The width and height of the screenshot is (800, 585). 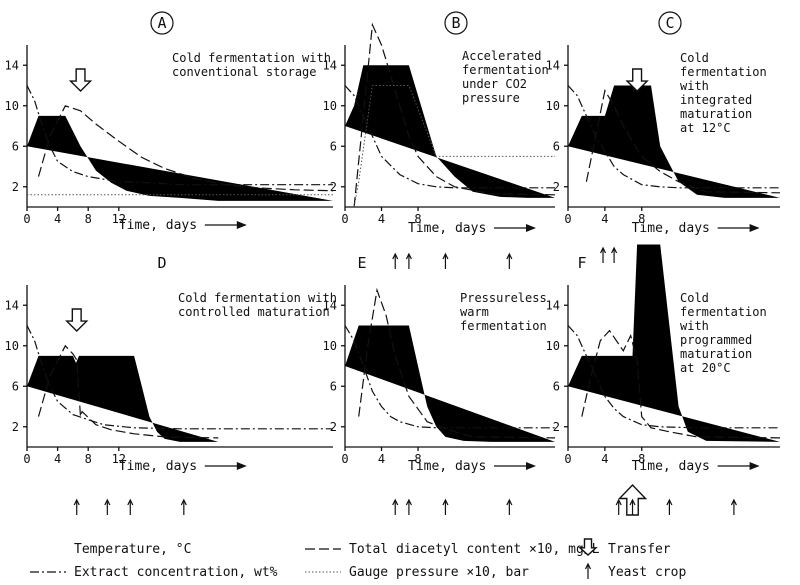 What do you see at coordinates (176, 572) in the screenshot?
I see `legend-label-extract: Extract concentration, wt%` at bounding box center [176, 572].